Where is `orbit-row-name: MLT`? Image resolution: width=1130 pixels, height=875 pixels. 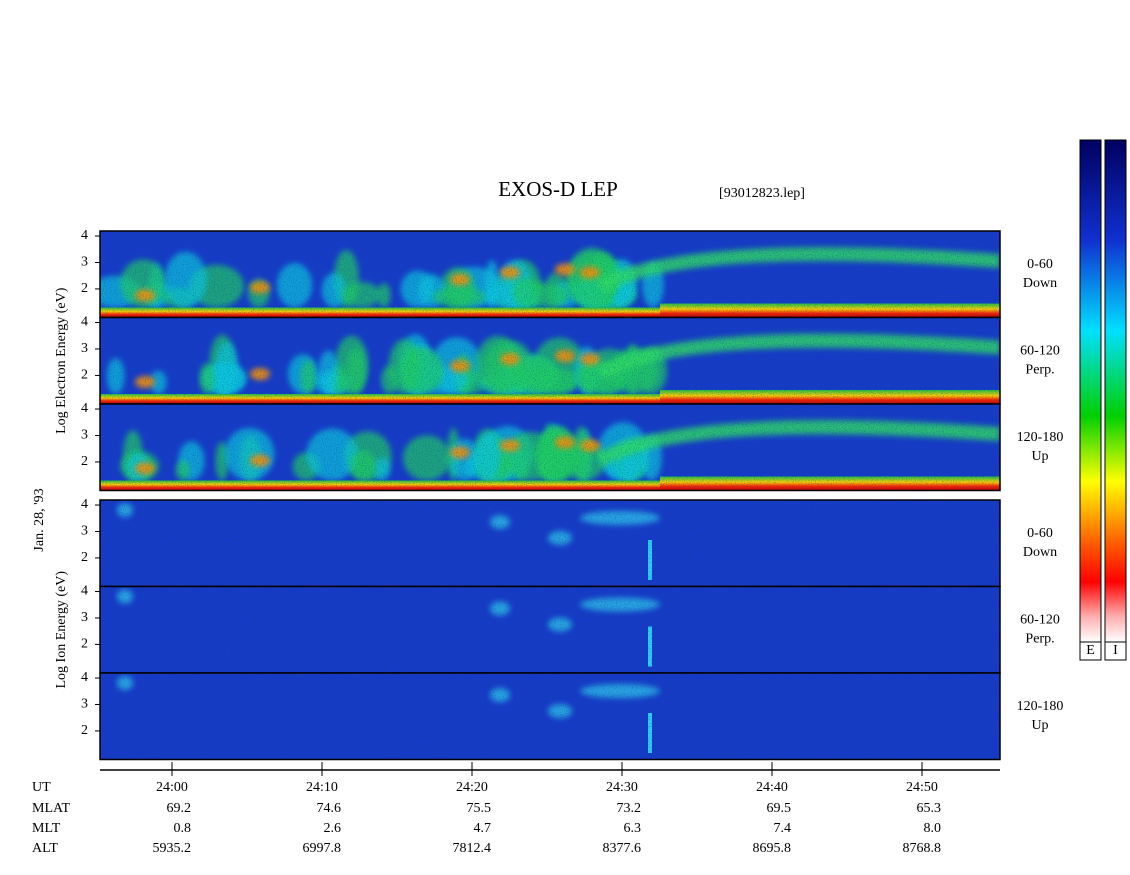
orbit-row-name: MLT is located at coordinates (46, 828).